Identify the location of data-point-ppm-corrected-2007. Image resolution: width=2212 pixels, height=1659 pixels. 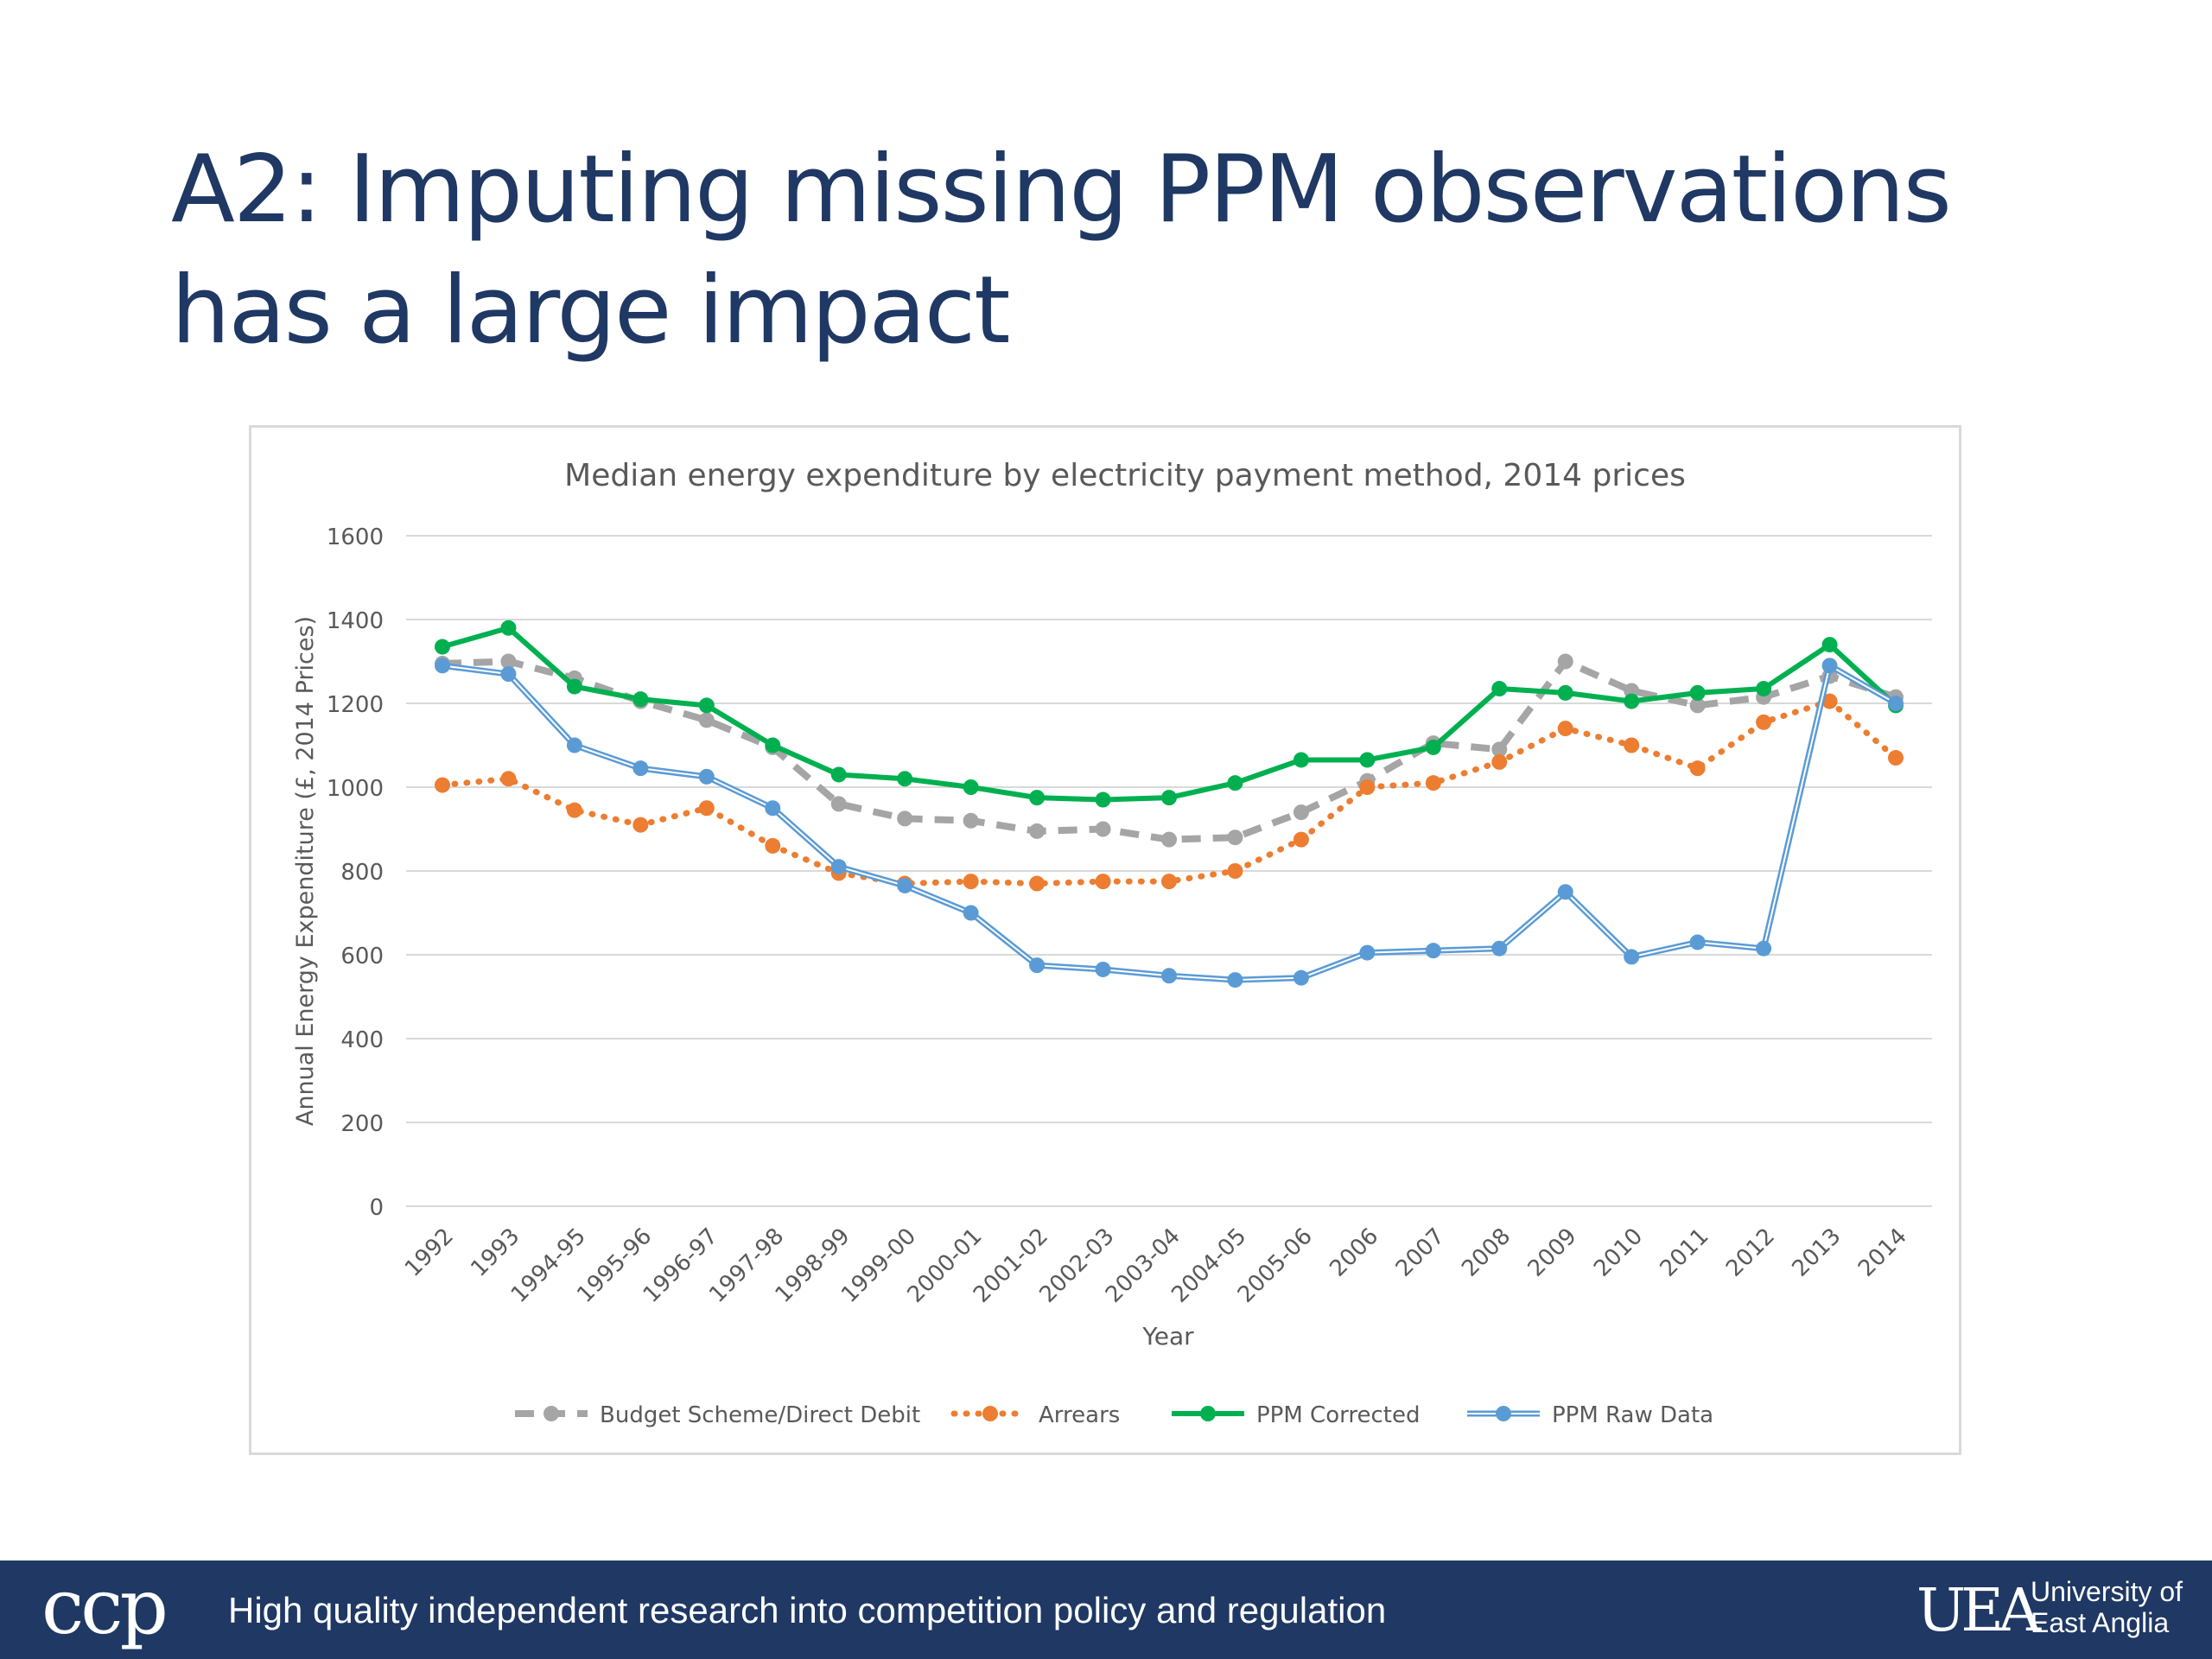
(1433, 747).